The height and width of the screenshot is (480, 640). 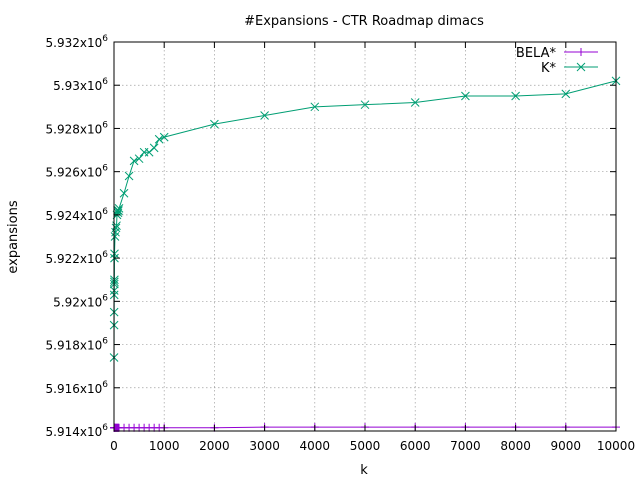 What do you see at coordinates (616, 446) in the screenshot?
I see `x-tick-label: 10000` at bounding box center [616, 446].